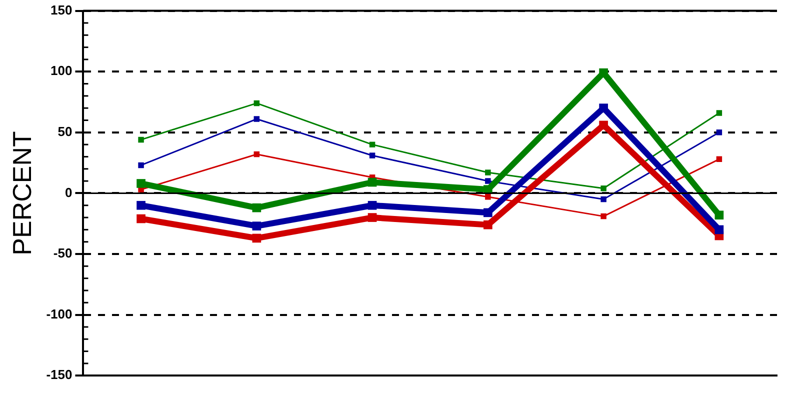 This screenshot has width=787, height=400. What do you see at coordinates (61, 70) in the screenshot?
I see `y-tick-label: 100` at bounding box center [61, 70].